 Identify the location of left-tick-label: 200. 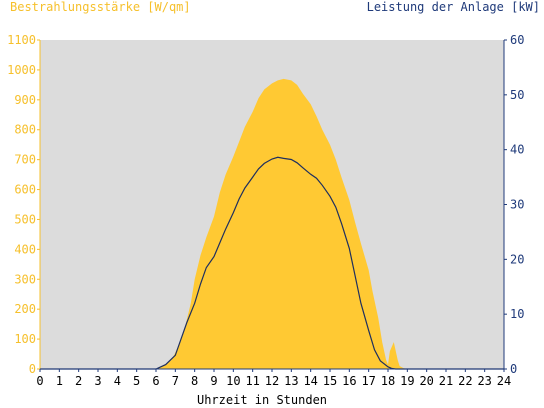
(25, 309).